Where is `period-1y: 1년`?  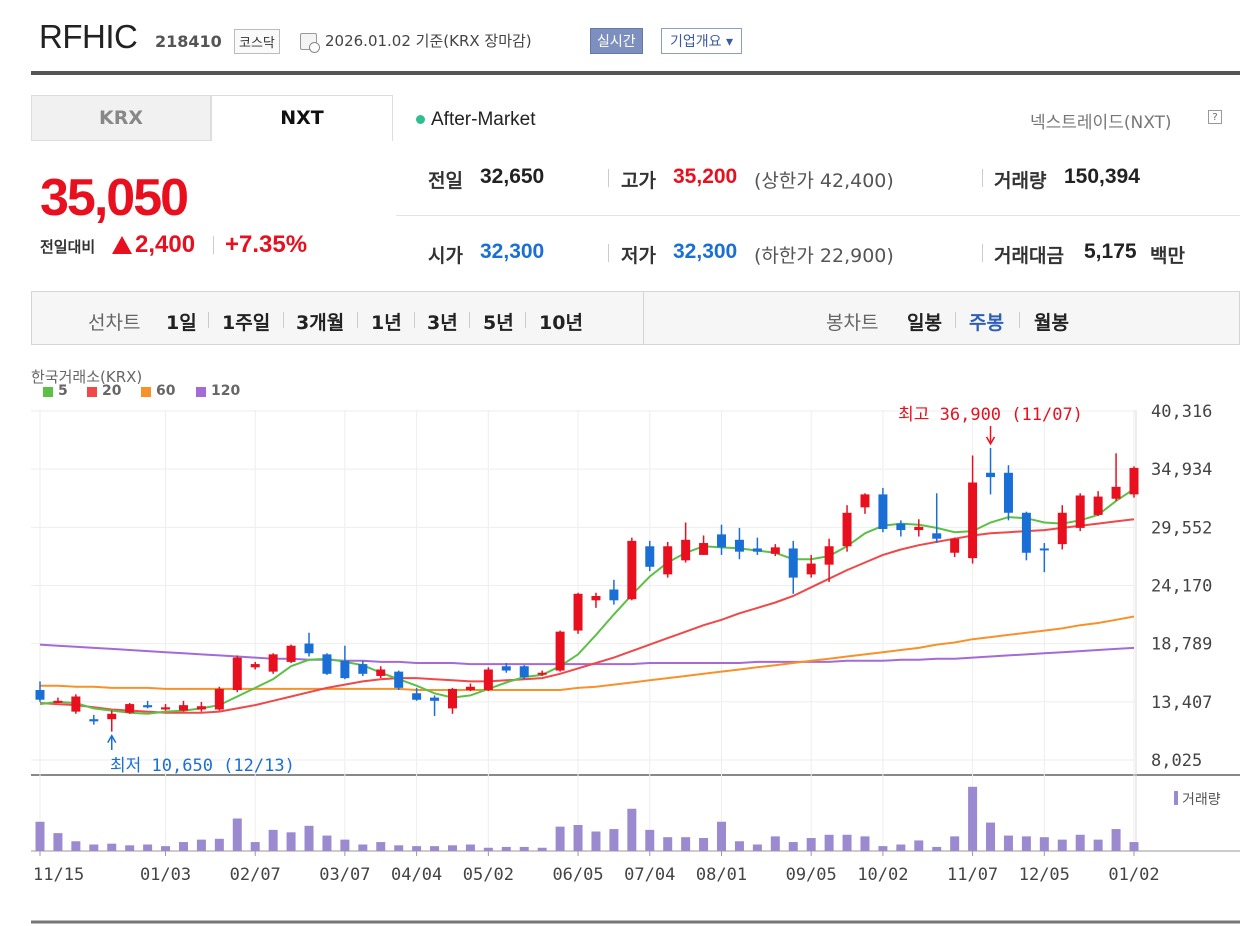 period-1y: 1년 is located at coordinates (386, 323).